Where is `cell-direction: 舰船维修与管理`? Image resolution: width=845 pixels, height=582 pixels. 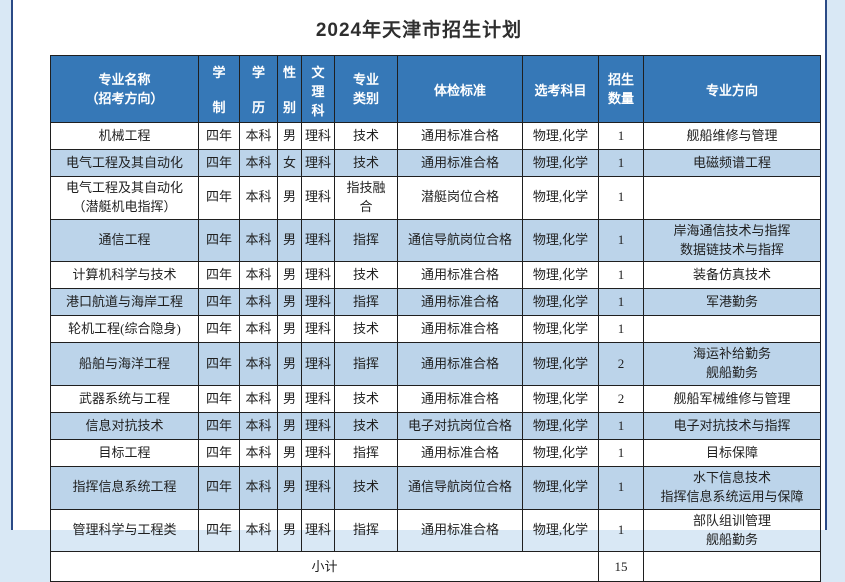
cell-direction: 舰船维修与管理 is located at coordinates (732, 136).